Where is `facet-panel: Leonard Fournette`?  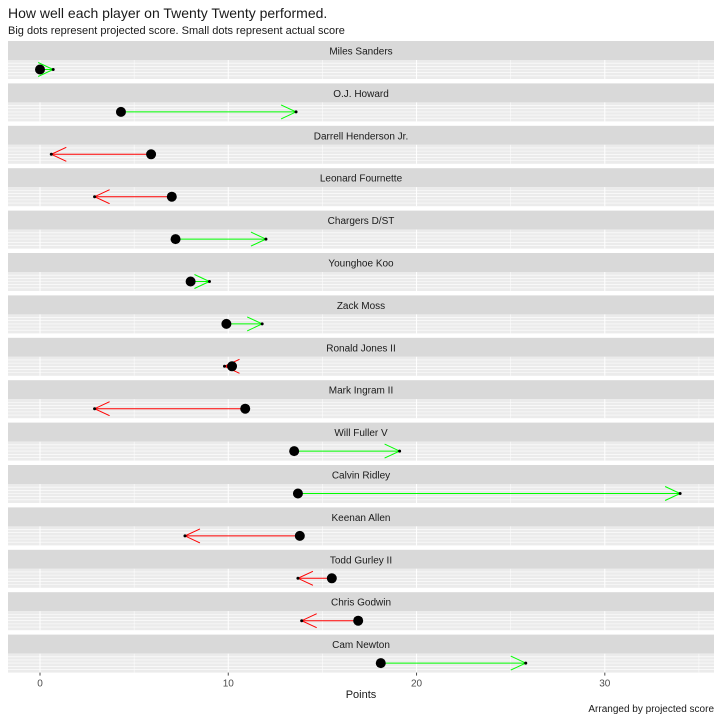
facet-panel: Leonard Fournette is located at coordinates (361, 187).